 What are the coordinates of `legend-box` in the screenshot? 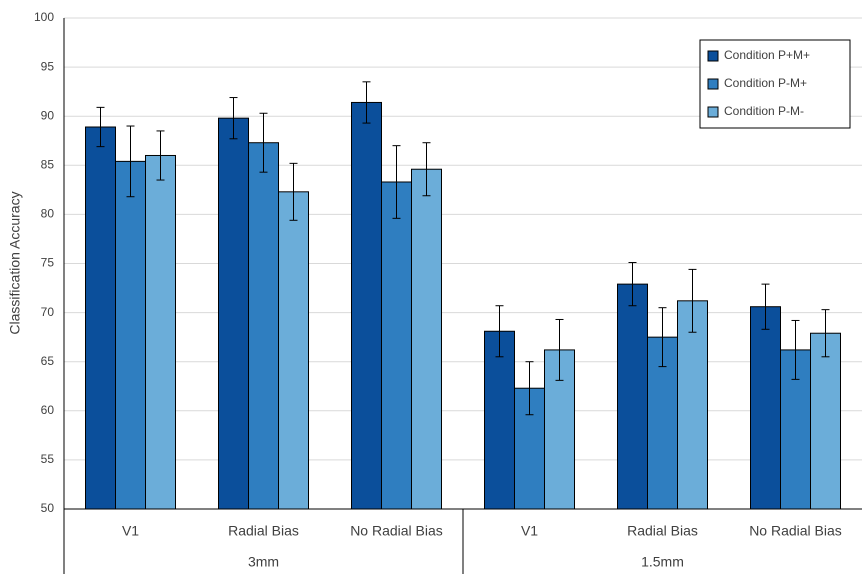 It's located at (775, 84).